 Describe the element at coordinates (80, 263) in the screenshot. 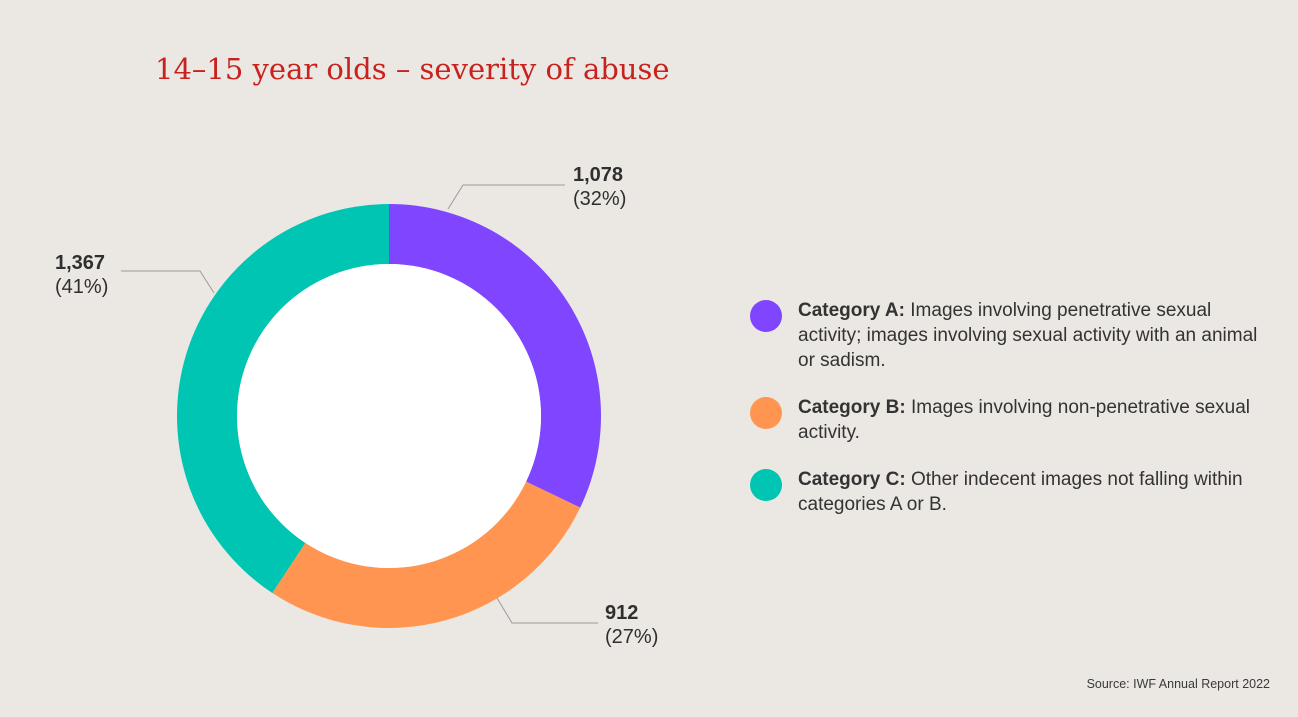

I see `data-label-c-value: 1,367` at that location.